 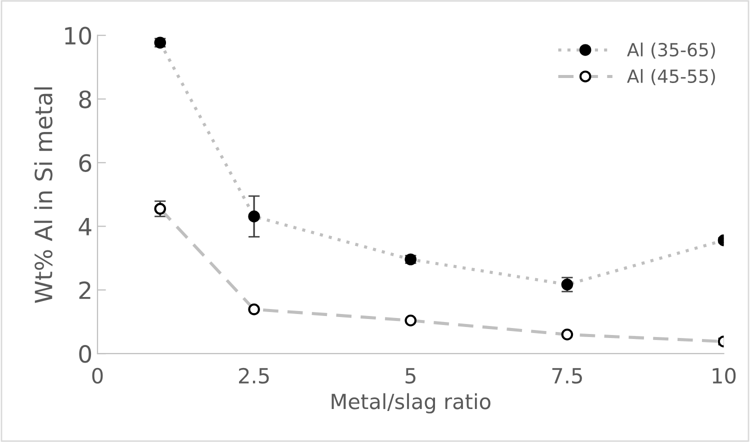 What do you see at coordinates (84, 290) in the screenshot?
I see `y-tick-label: 2` at bounding box center [84, 290].